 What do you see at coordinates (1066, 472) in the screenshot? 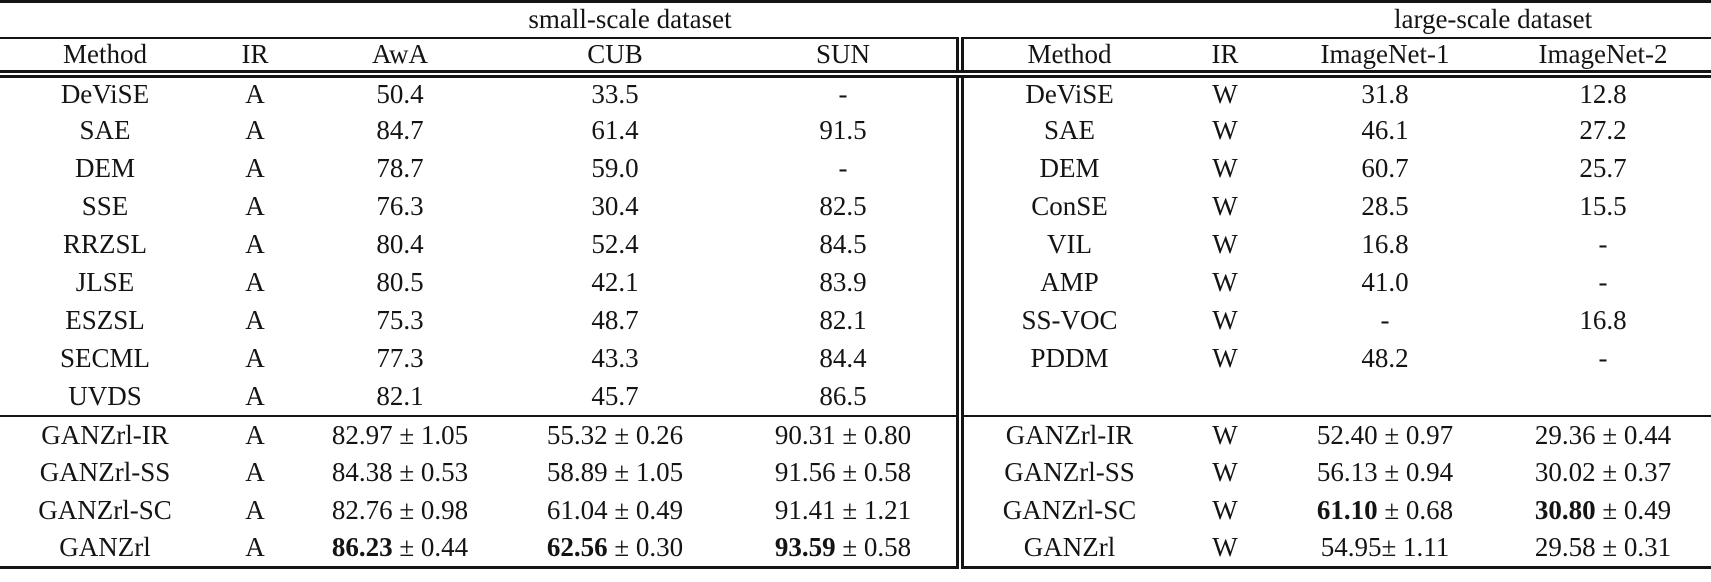
I see `method-cell-right: GANZrl-SS` at bounding box center [1066, 472].